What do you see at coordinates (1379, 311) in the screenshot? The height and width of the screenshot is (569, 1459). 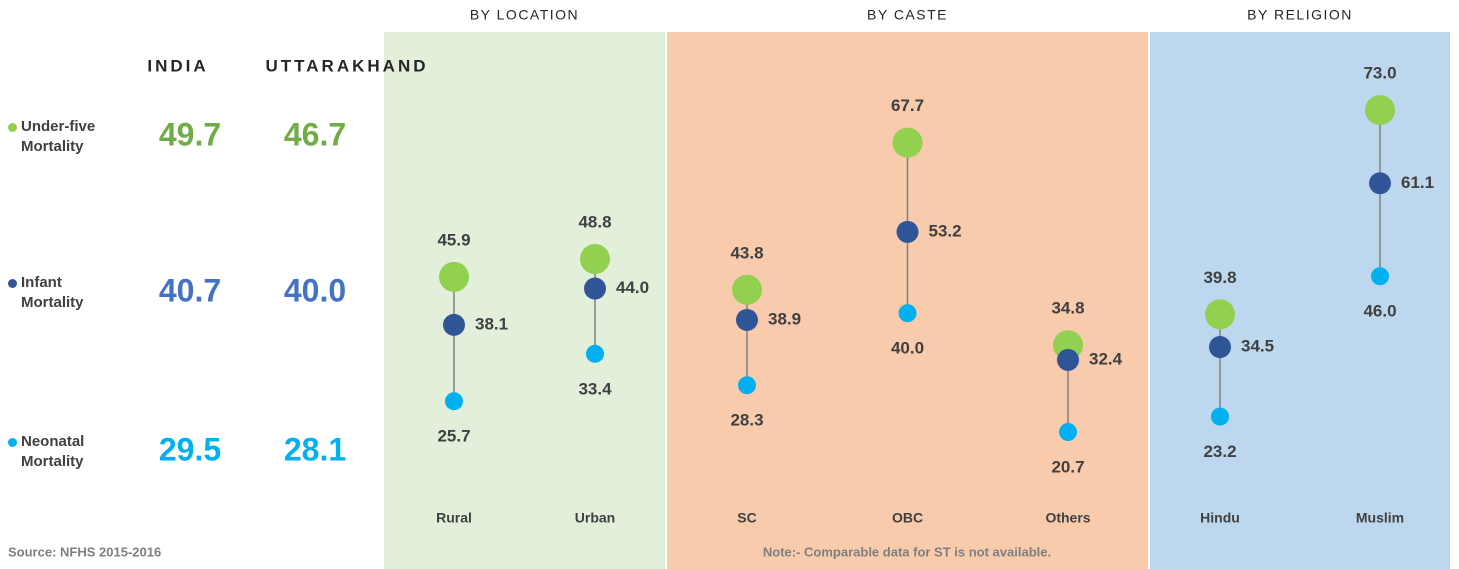 I see `data-label: 46.0` at bounding box center [1379, 311].